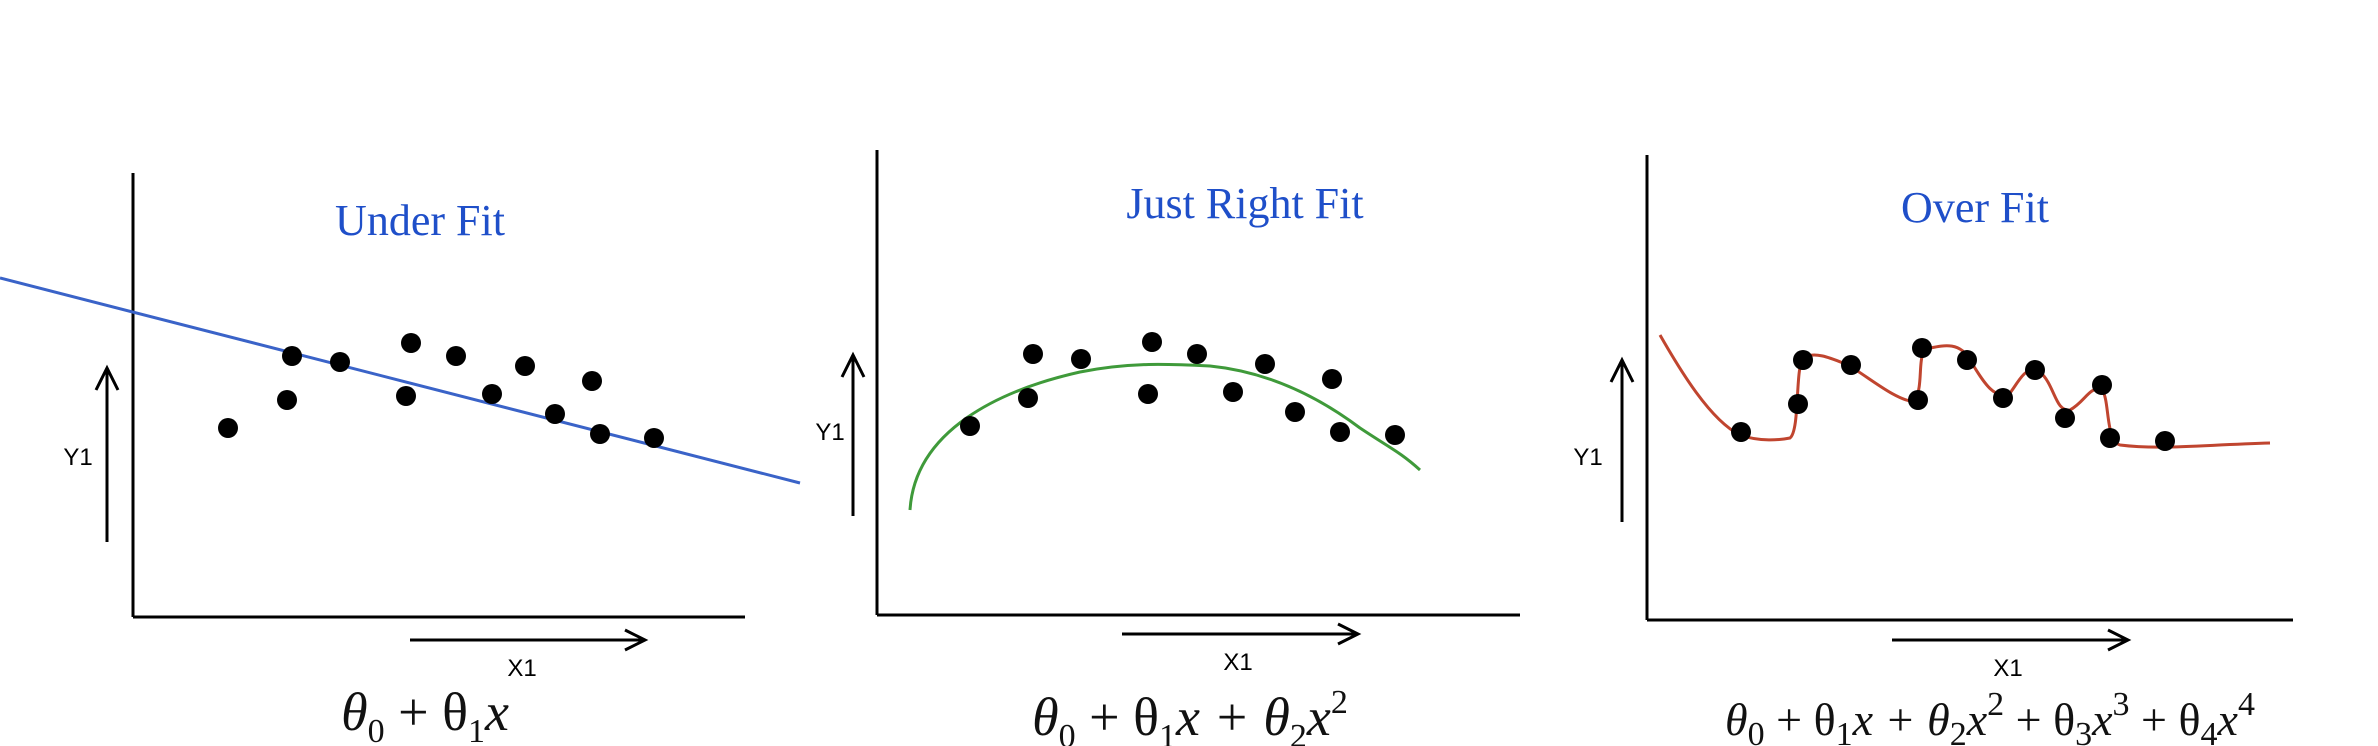 This screenshot has height=746, width=2378. I want to click on panel-title: Under Fit, so click(420, 220).